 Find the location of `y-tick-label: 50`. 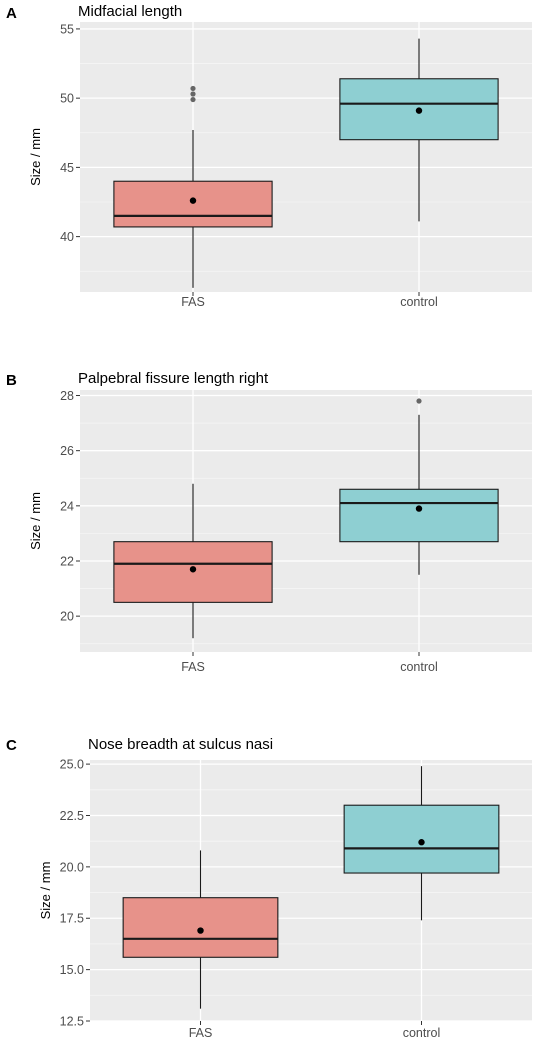

y-tick-label: 50 is located at coordinates (67, 99).